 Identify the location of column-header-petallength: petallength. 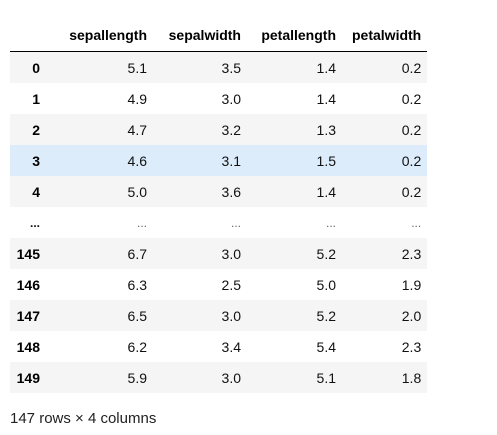
(294, 35).